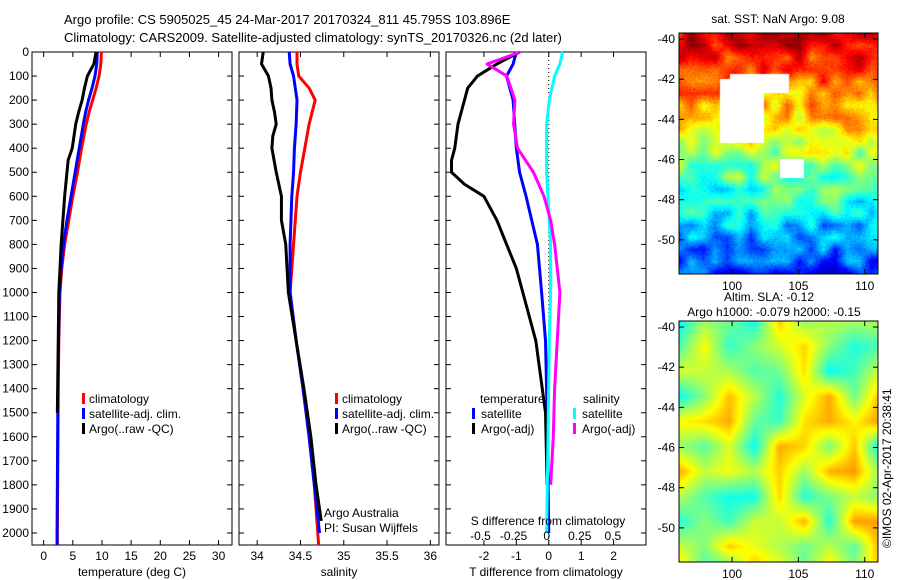  What do you see at coordinates (19, 100) in the screenshot?
I see `y-tick-label: 200` at bounding box center [19, 100].